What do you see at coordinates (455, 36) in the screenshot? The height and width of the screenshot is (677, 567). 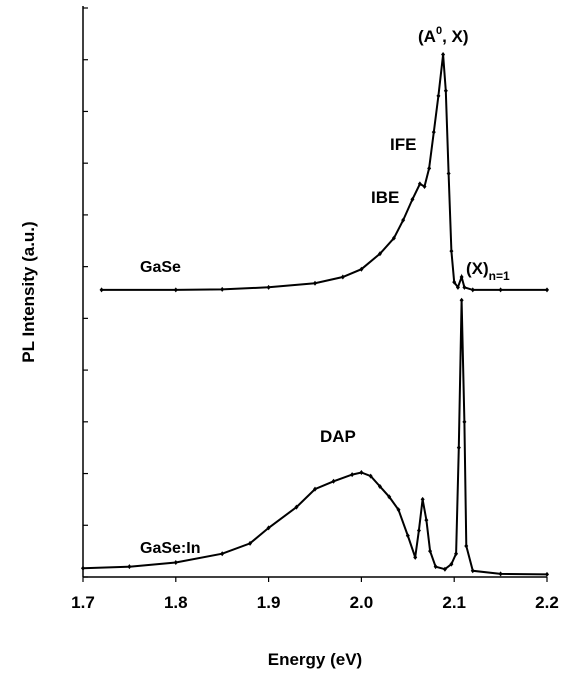 I see `annotation-rest: , X)` at bounding box center [455, 36].